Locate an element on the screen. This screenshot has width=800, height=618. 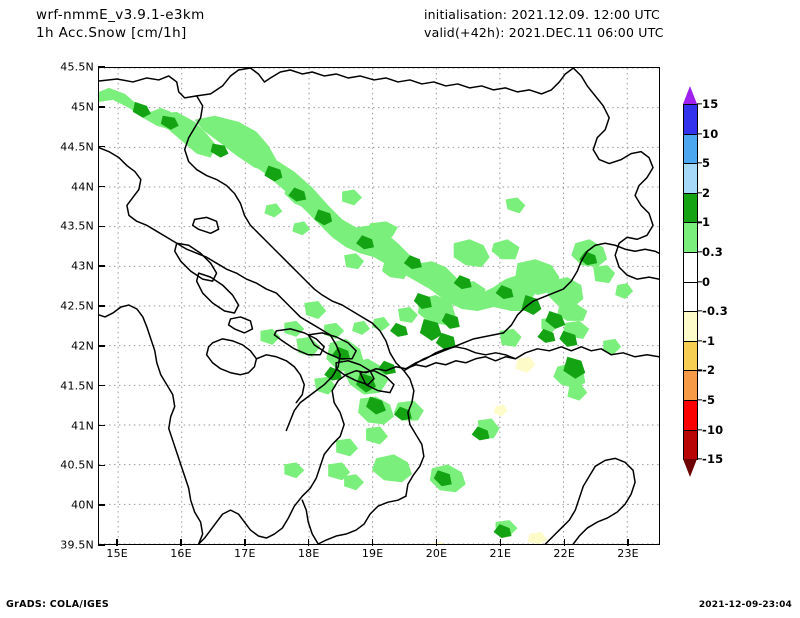
longitude-label: 22E is located at coordinates (564, 553).